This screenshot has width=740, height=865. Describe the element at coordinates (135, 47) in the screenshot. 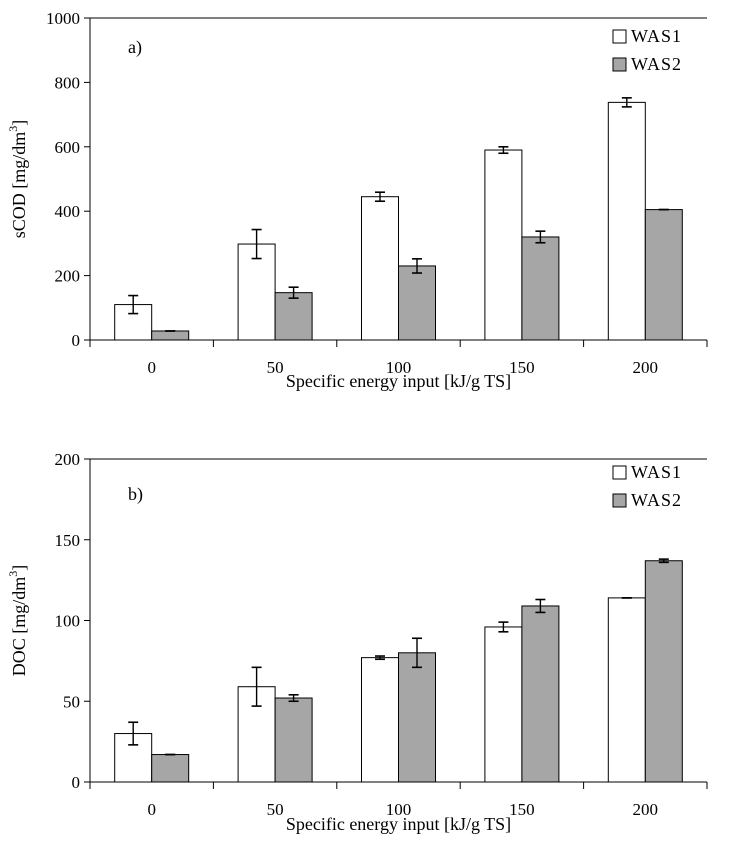

I see `panel-label: a)` at that location.